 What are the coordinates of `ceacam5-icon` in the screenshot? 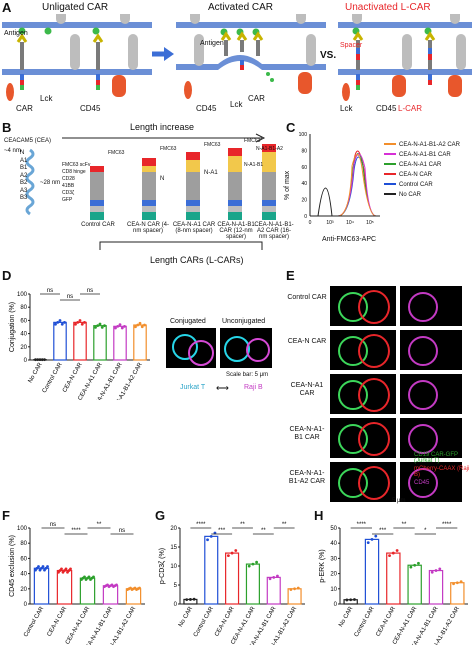 It's located at (30, 182).